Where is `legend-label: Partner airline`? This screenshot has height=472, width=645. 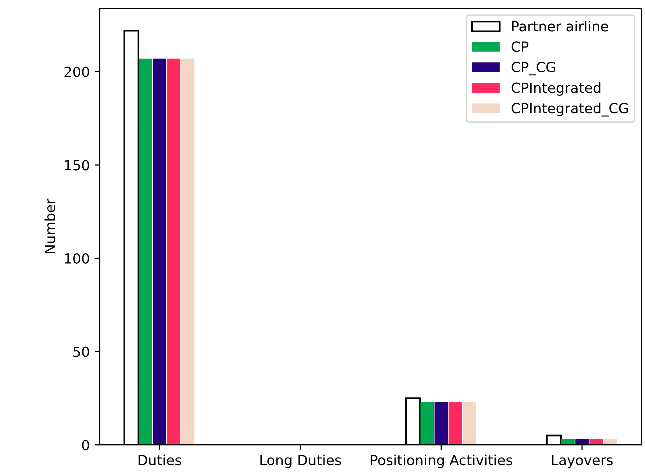 legend-label: Partner airline is located at coordinates (560, 26).